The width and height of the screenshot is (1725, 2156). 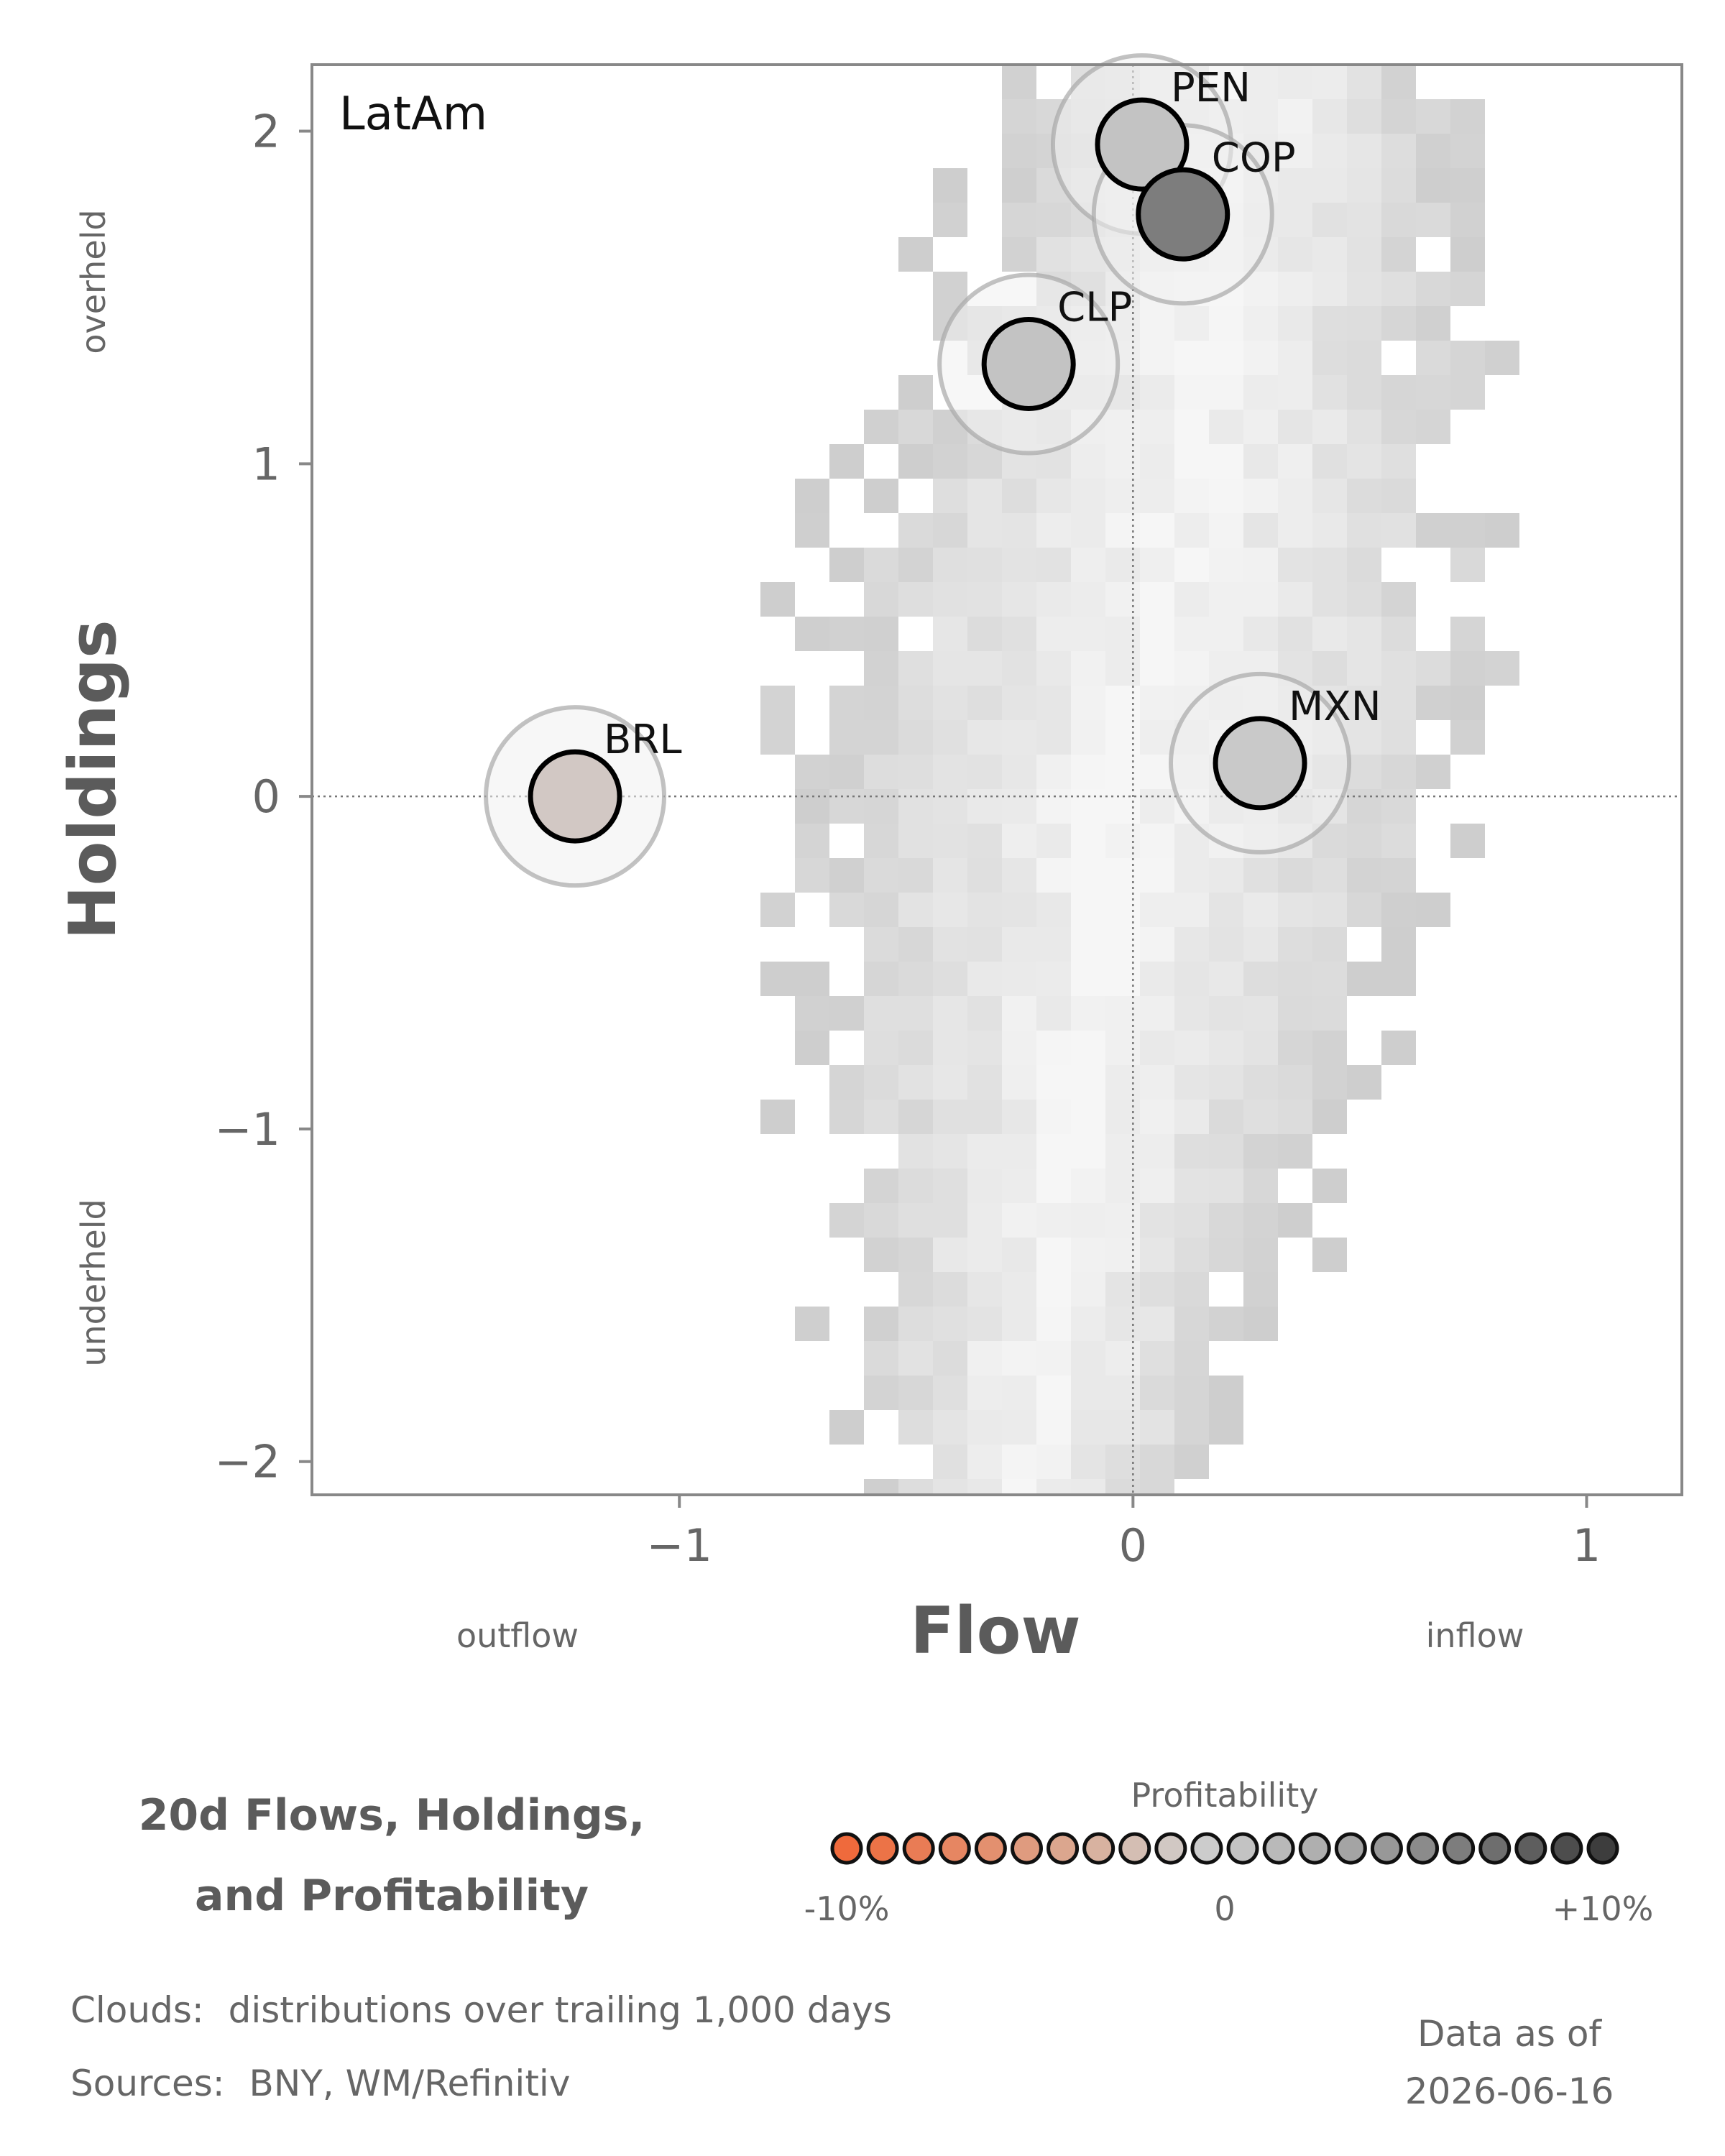 I want to click on colorbar-tick-max: +10%, so click(x=1603, y=1909).